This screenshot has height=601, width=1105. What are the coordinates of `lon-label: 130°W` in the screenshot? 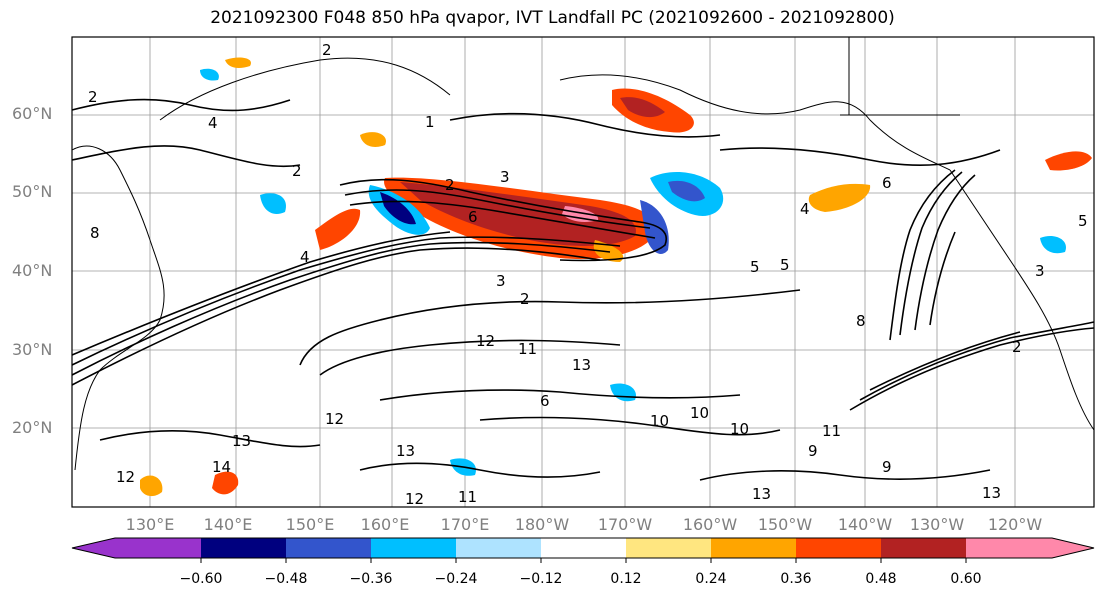 It's located at (937, 524).